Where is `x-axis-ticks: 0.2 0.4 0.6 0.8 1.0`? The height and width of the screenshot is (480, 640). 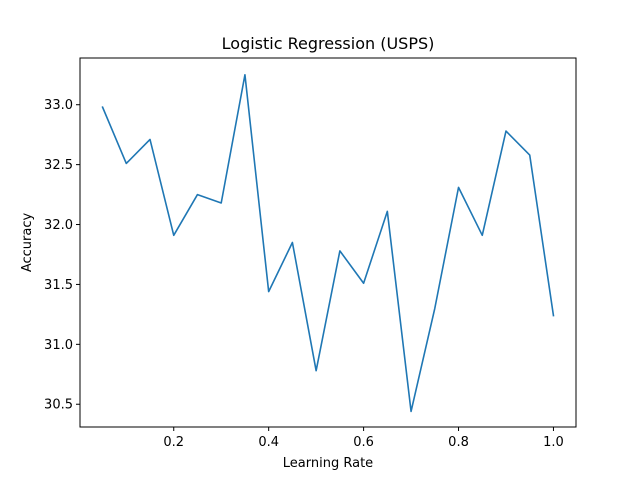
x-axis-ticks: 0.2 0.4 0.6 0.8 1.0 is located at coordinates (363, 438).